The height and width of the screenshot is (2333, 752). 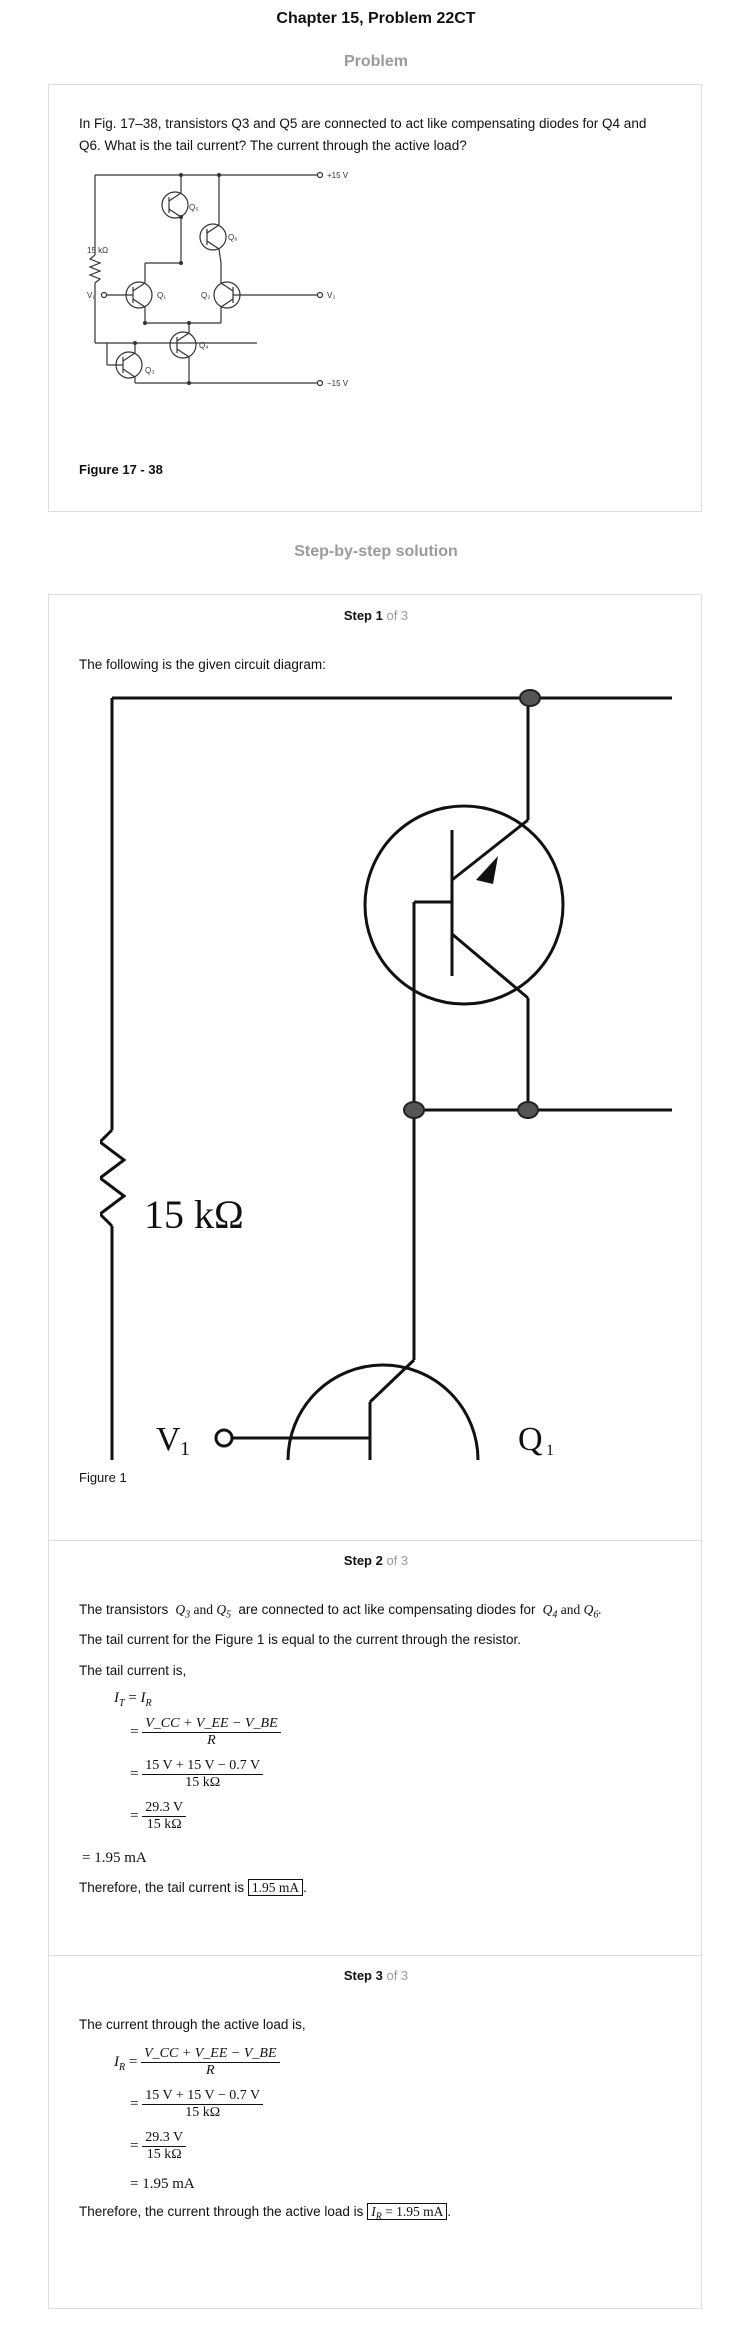 What do you see at coordinates (103, 1477) in the screenshot?
I see `step-1-figure-caption: Figure 1` at bounding box center [103, 1477].